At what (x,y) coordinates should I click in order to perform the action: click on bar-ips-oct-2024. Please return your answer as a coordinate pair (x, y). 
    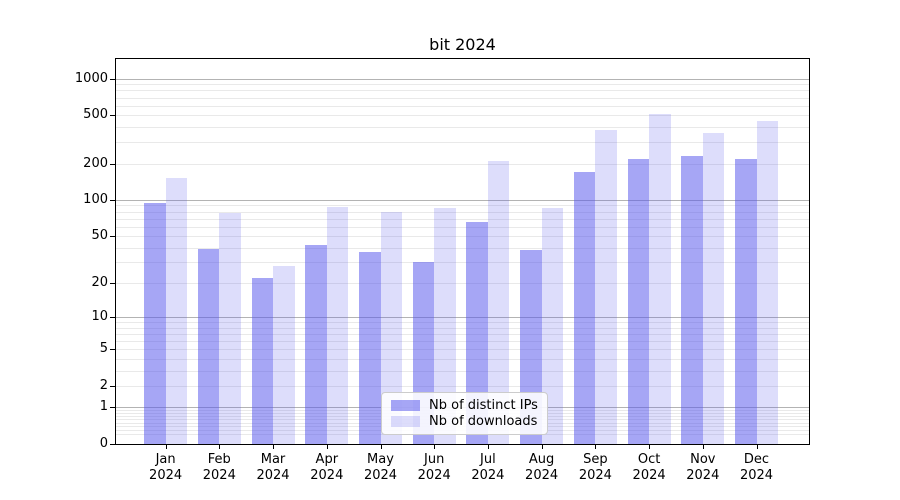
    Looking at the image, I should click on (638, 301).